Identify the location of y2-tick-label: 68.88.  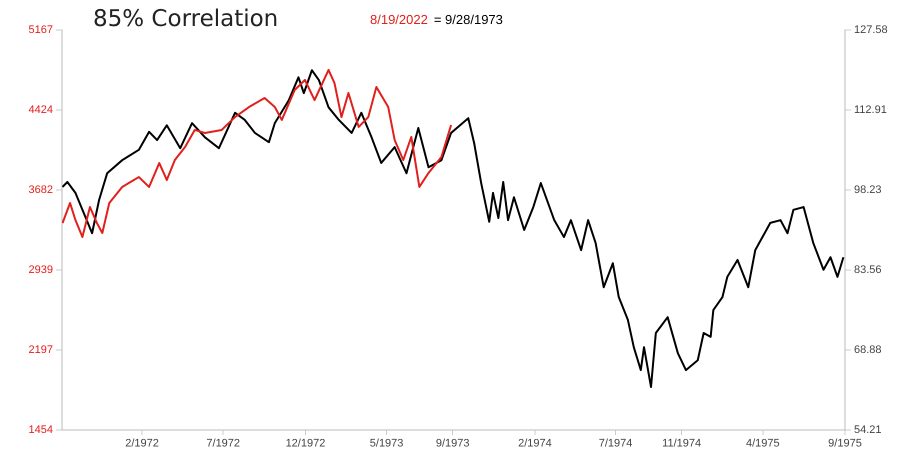
(868, 350).